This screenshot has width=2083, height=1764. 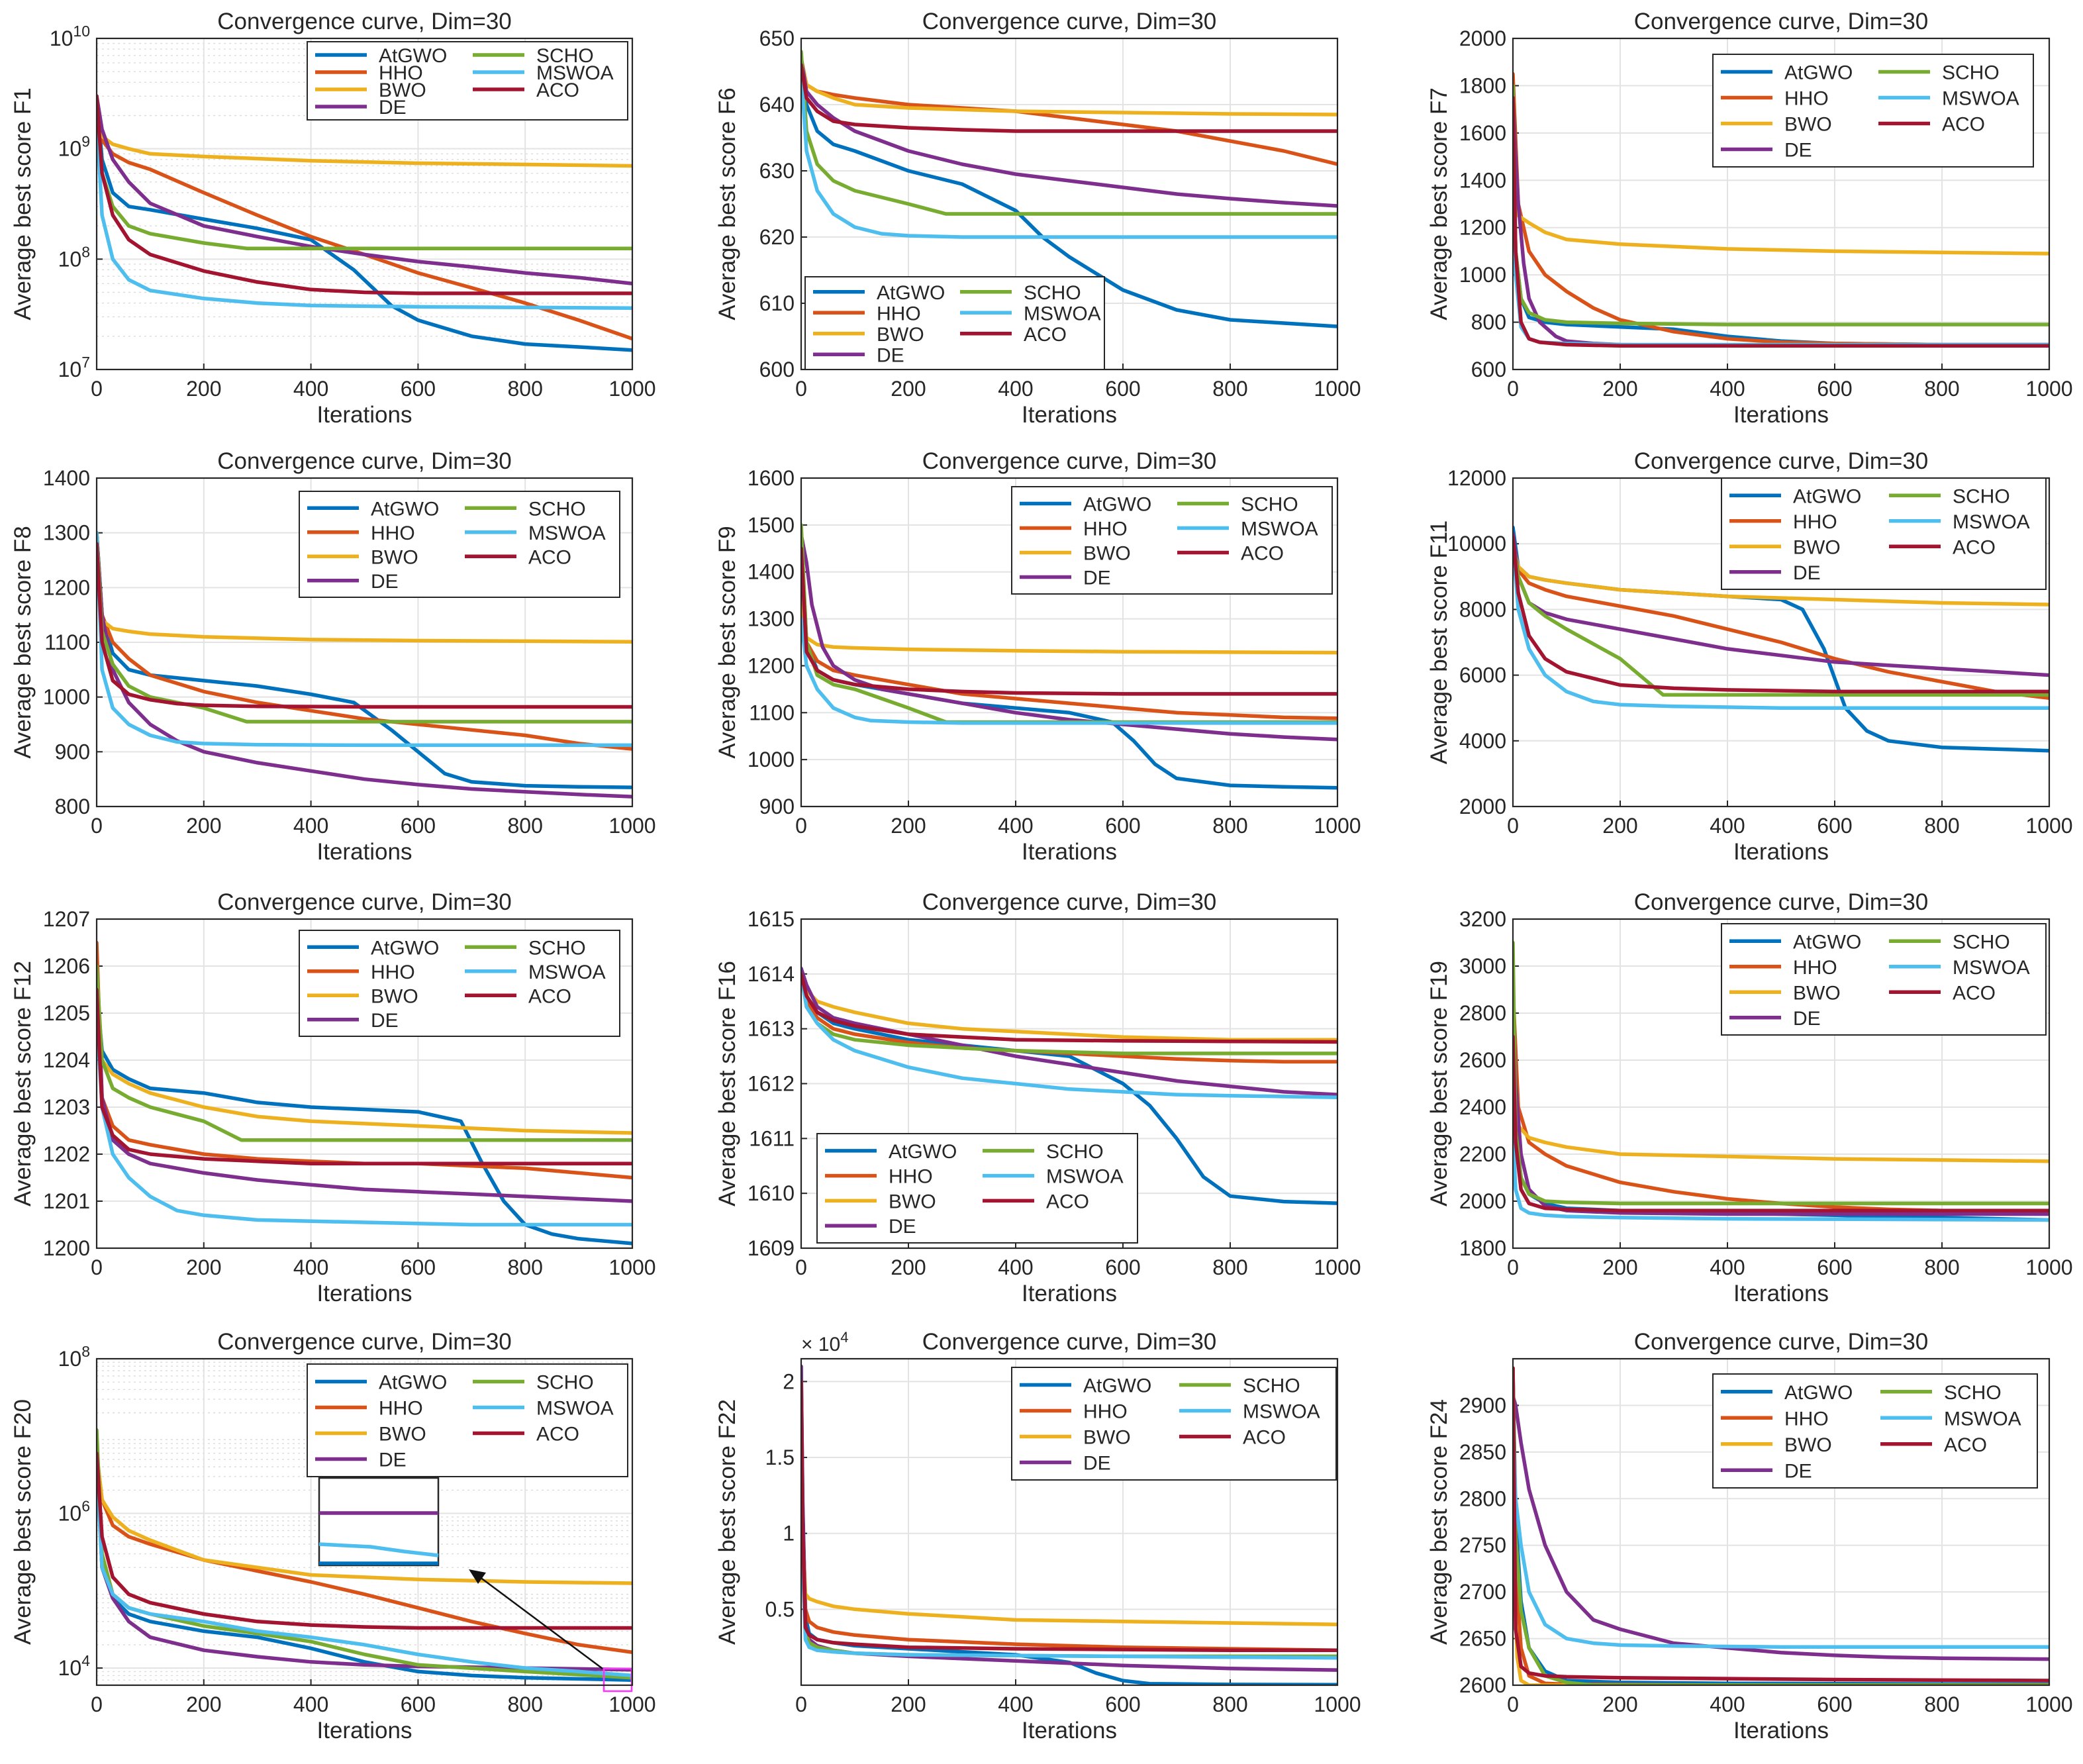 What do you see at coordinates (789, 1381) in the screenshot?
I see `y-tick-label: 2` at bounding box center [789, 1381].